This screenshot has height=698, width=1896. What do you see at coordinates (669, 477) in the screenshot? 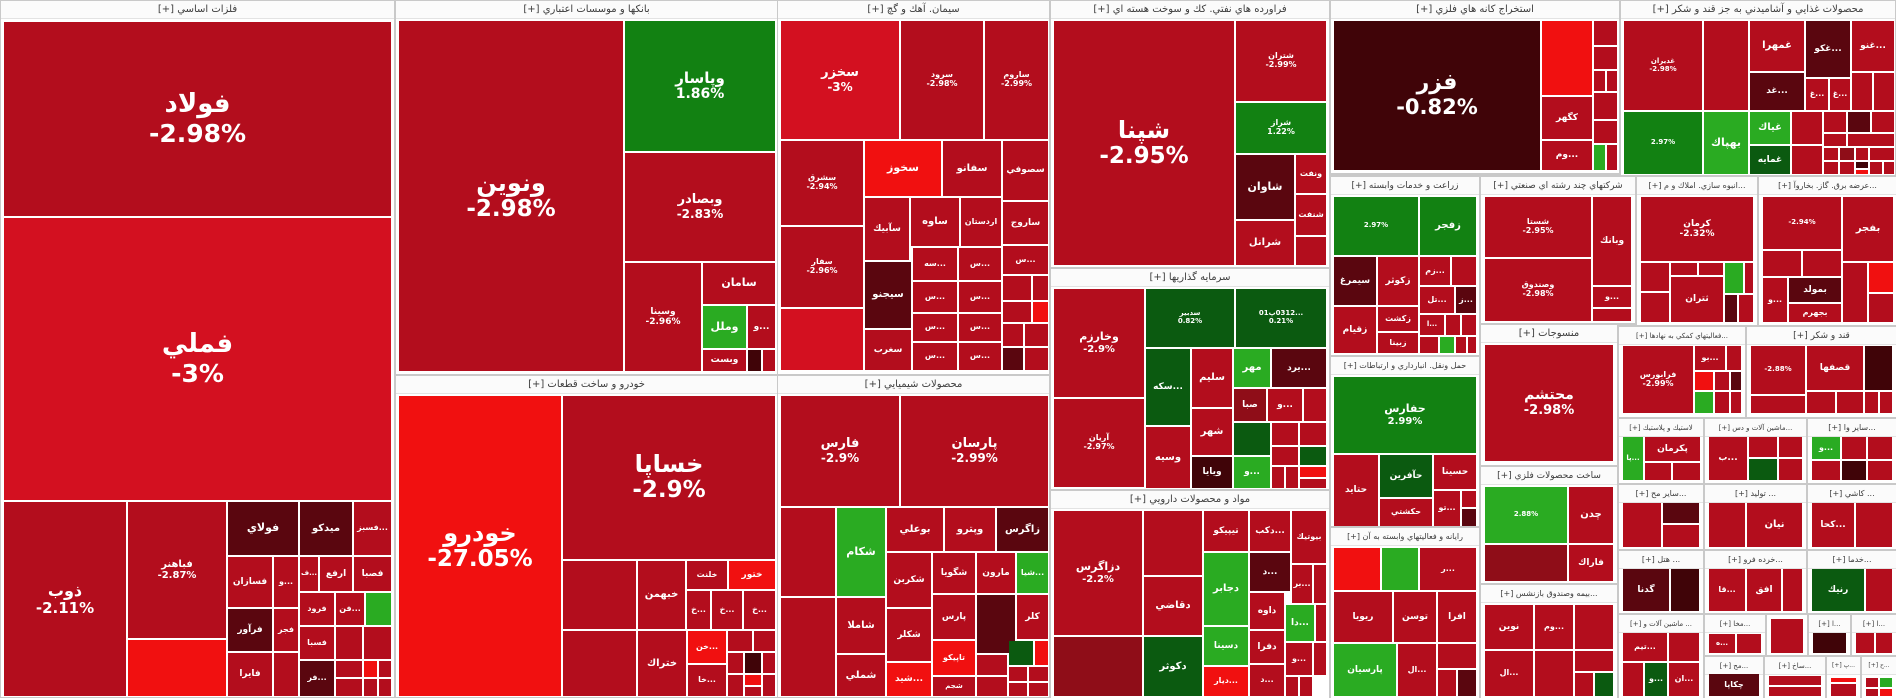
I see `stock-tile: خساپا -2.9%` at bounding box center [669, 477].